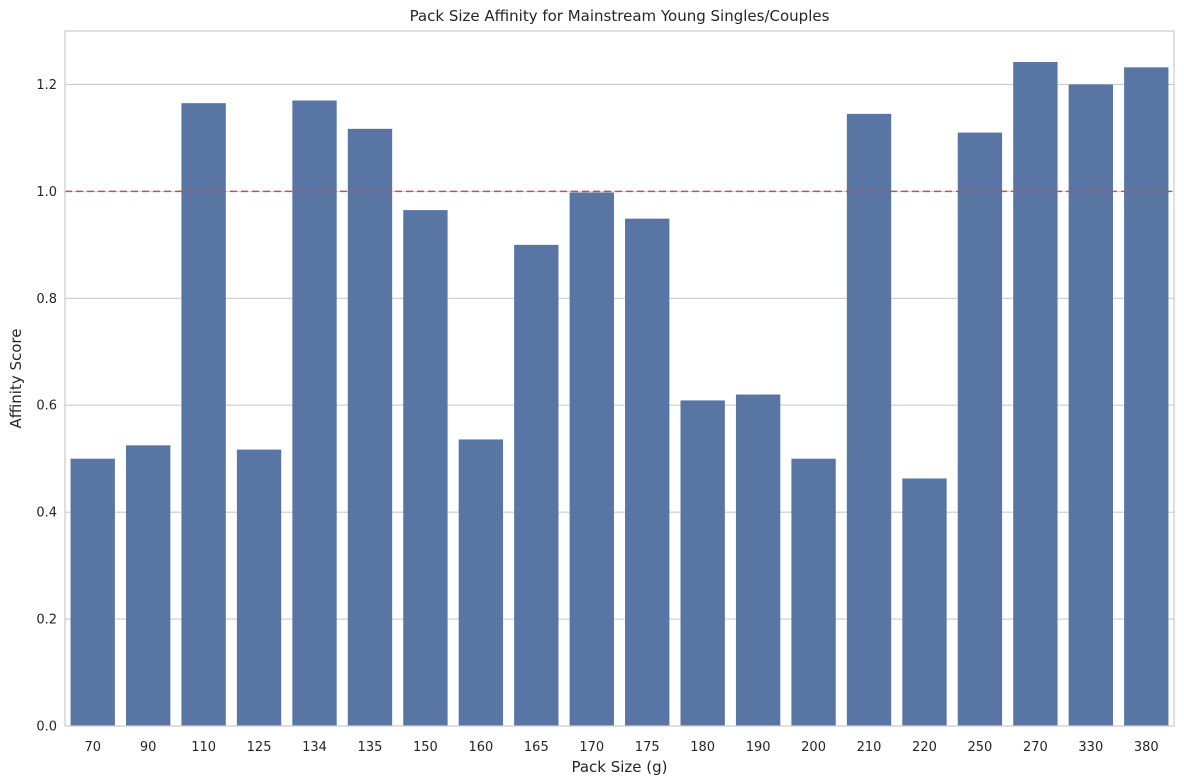  I want to click on x-tick-label: 270, so click(1035, 747).